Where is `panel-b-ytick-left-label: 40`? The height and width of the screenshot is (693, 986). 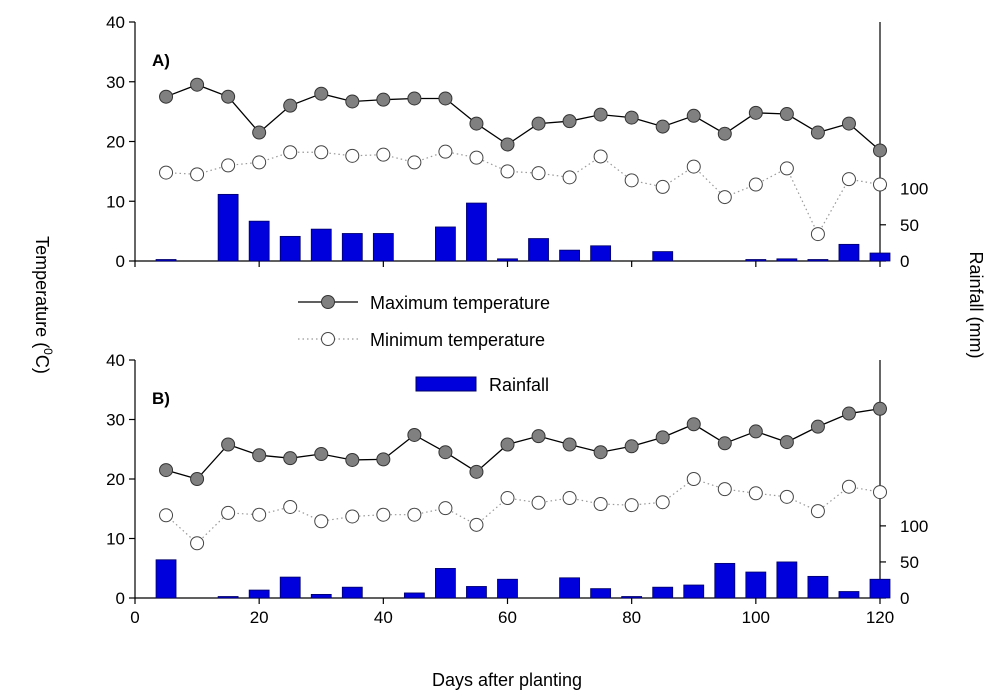
panel-b-ytick-left-label: 40 is located at coordinates (115, 360).